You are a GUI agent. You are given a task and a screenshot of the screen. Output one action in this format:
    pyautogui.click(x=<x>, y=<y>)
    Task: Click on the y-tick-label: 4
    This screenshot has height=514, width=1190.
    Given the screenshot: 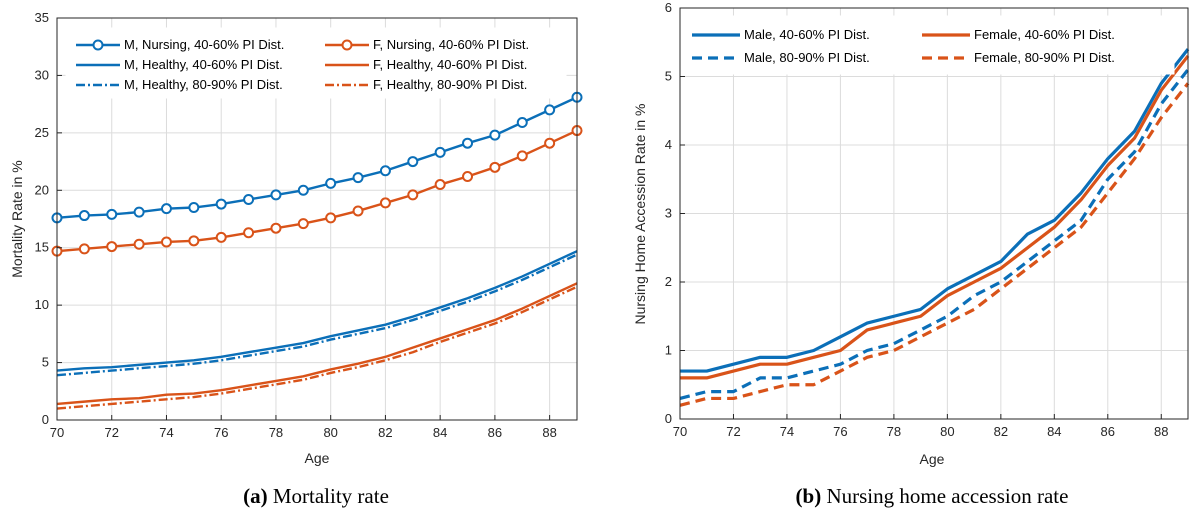 What is the action you would take?
    pyautogui.click(x=668, y=144)
    